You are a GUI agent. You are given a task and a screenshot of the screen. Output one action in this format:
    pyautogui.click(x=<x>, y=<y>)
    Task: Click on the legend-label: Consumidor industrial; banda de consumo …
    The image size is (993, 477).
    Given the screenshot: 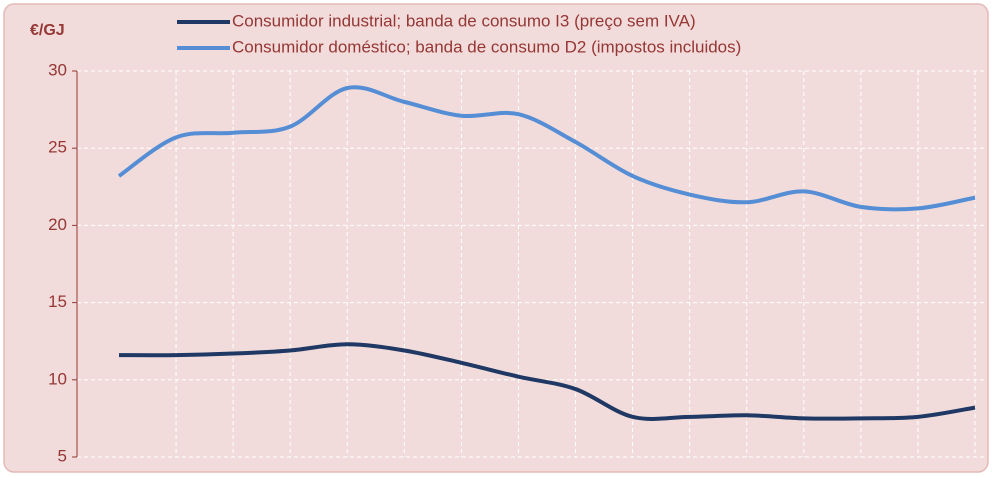 What is the action you would take?
    pyautogui.click(x=464, y=20)
    